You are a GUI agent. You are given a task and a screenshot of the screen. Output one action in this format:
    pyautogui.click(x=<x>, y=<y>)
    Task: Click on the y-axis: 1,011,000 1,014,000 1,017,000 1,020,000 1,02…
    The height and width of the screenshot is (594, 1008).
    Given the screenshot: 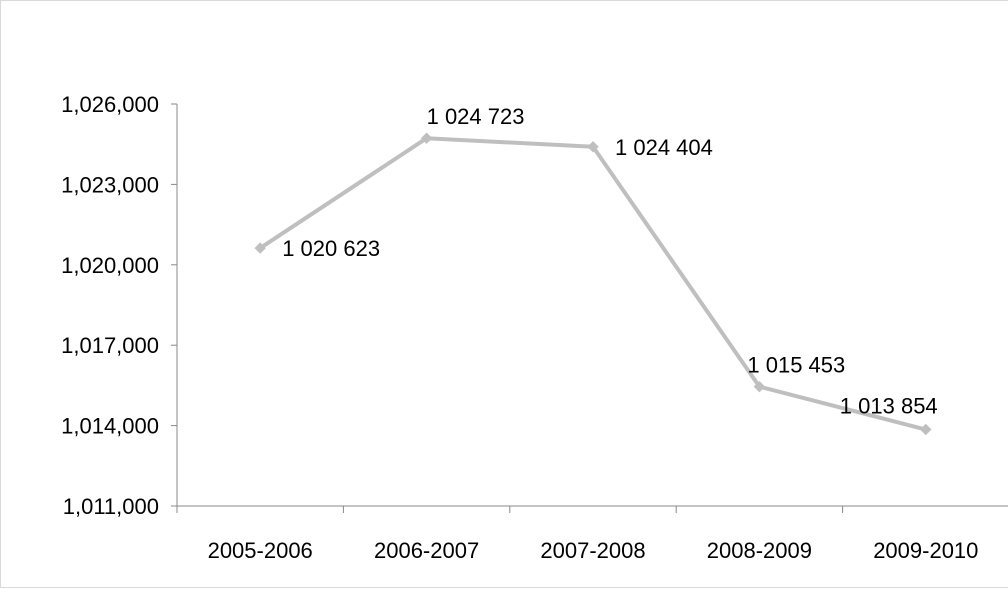 What is the action you would take?
    pyautogui.click(x=119, y=305)
    